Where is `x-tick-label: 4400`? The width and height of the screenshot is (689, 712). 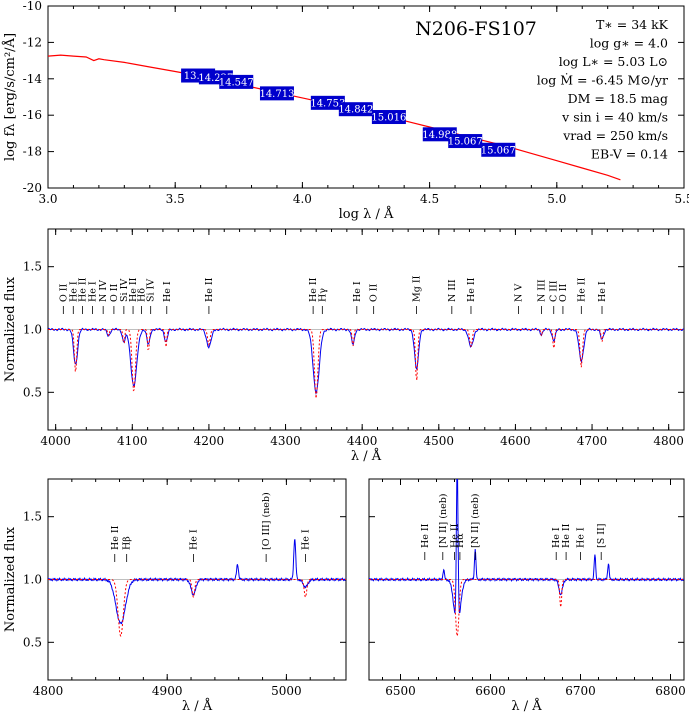
x-tick-label: 4400 is located at coordinates (362, 441).